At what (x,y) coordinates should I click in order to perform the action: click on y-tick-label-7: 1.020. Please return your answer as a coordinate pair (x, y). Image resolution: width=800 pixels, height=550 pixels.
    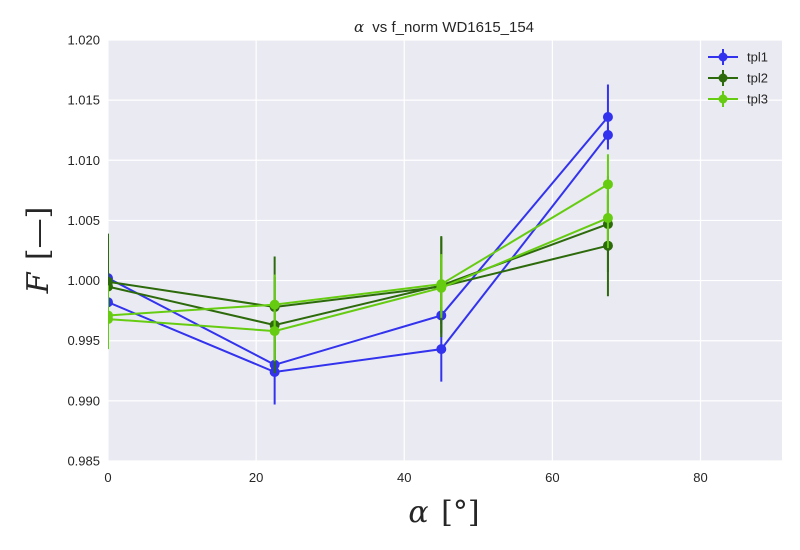
    Looking at the image, I should click on (83, 40).